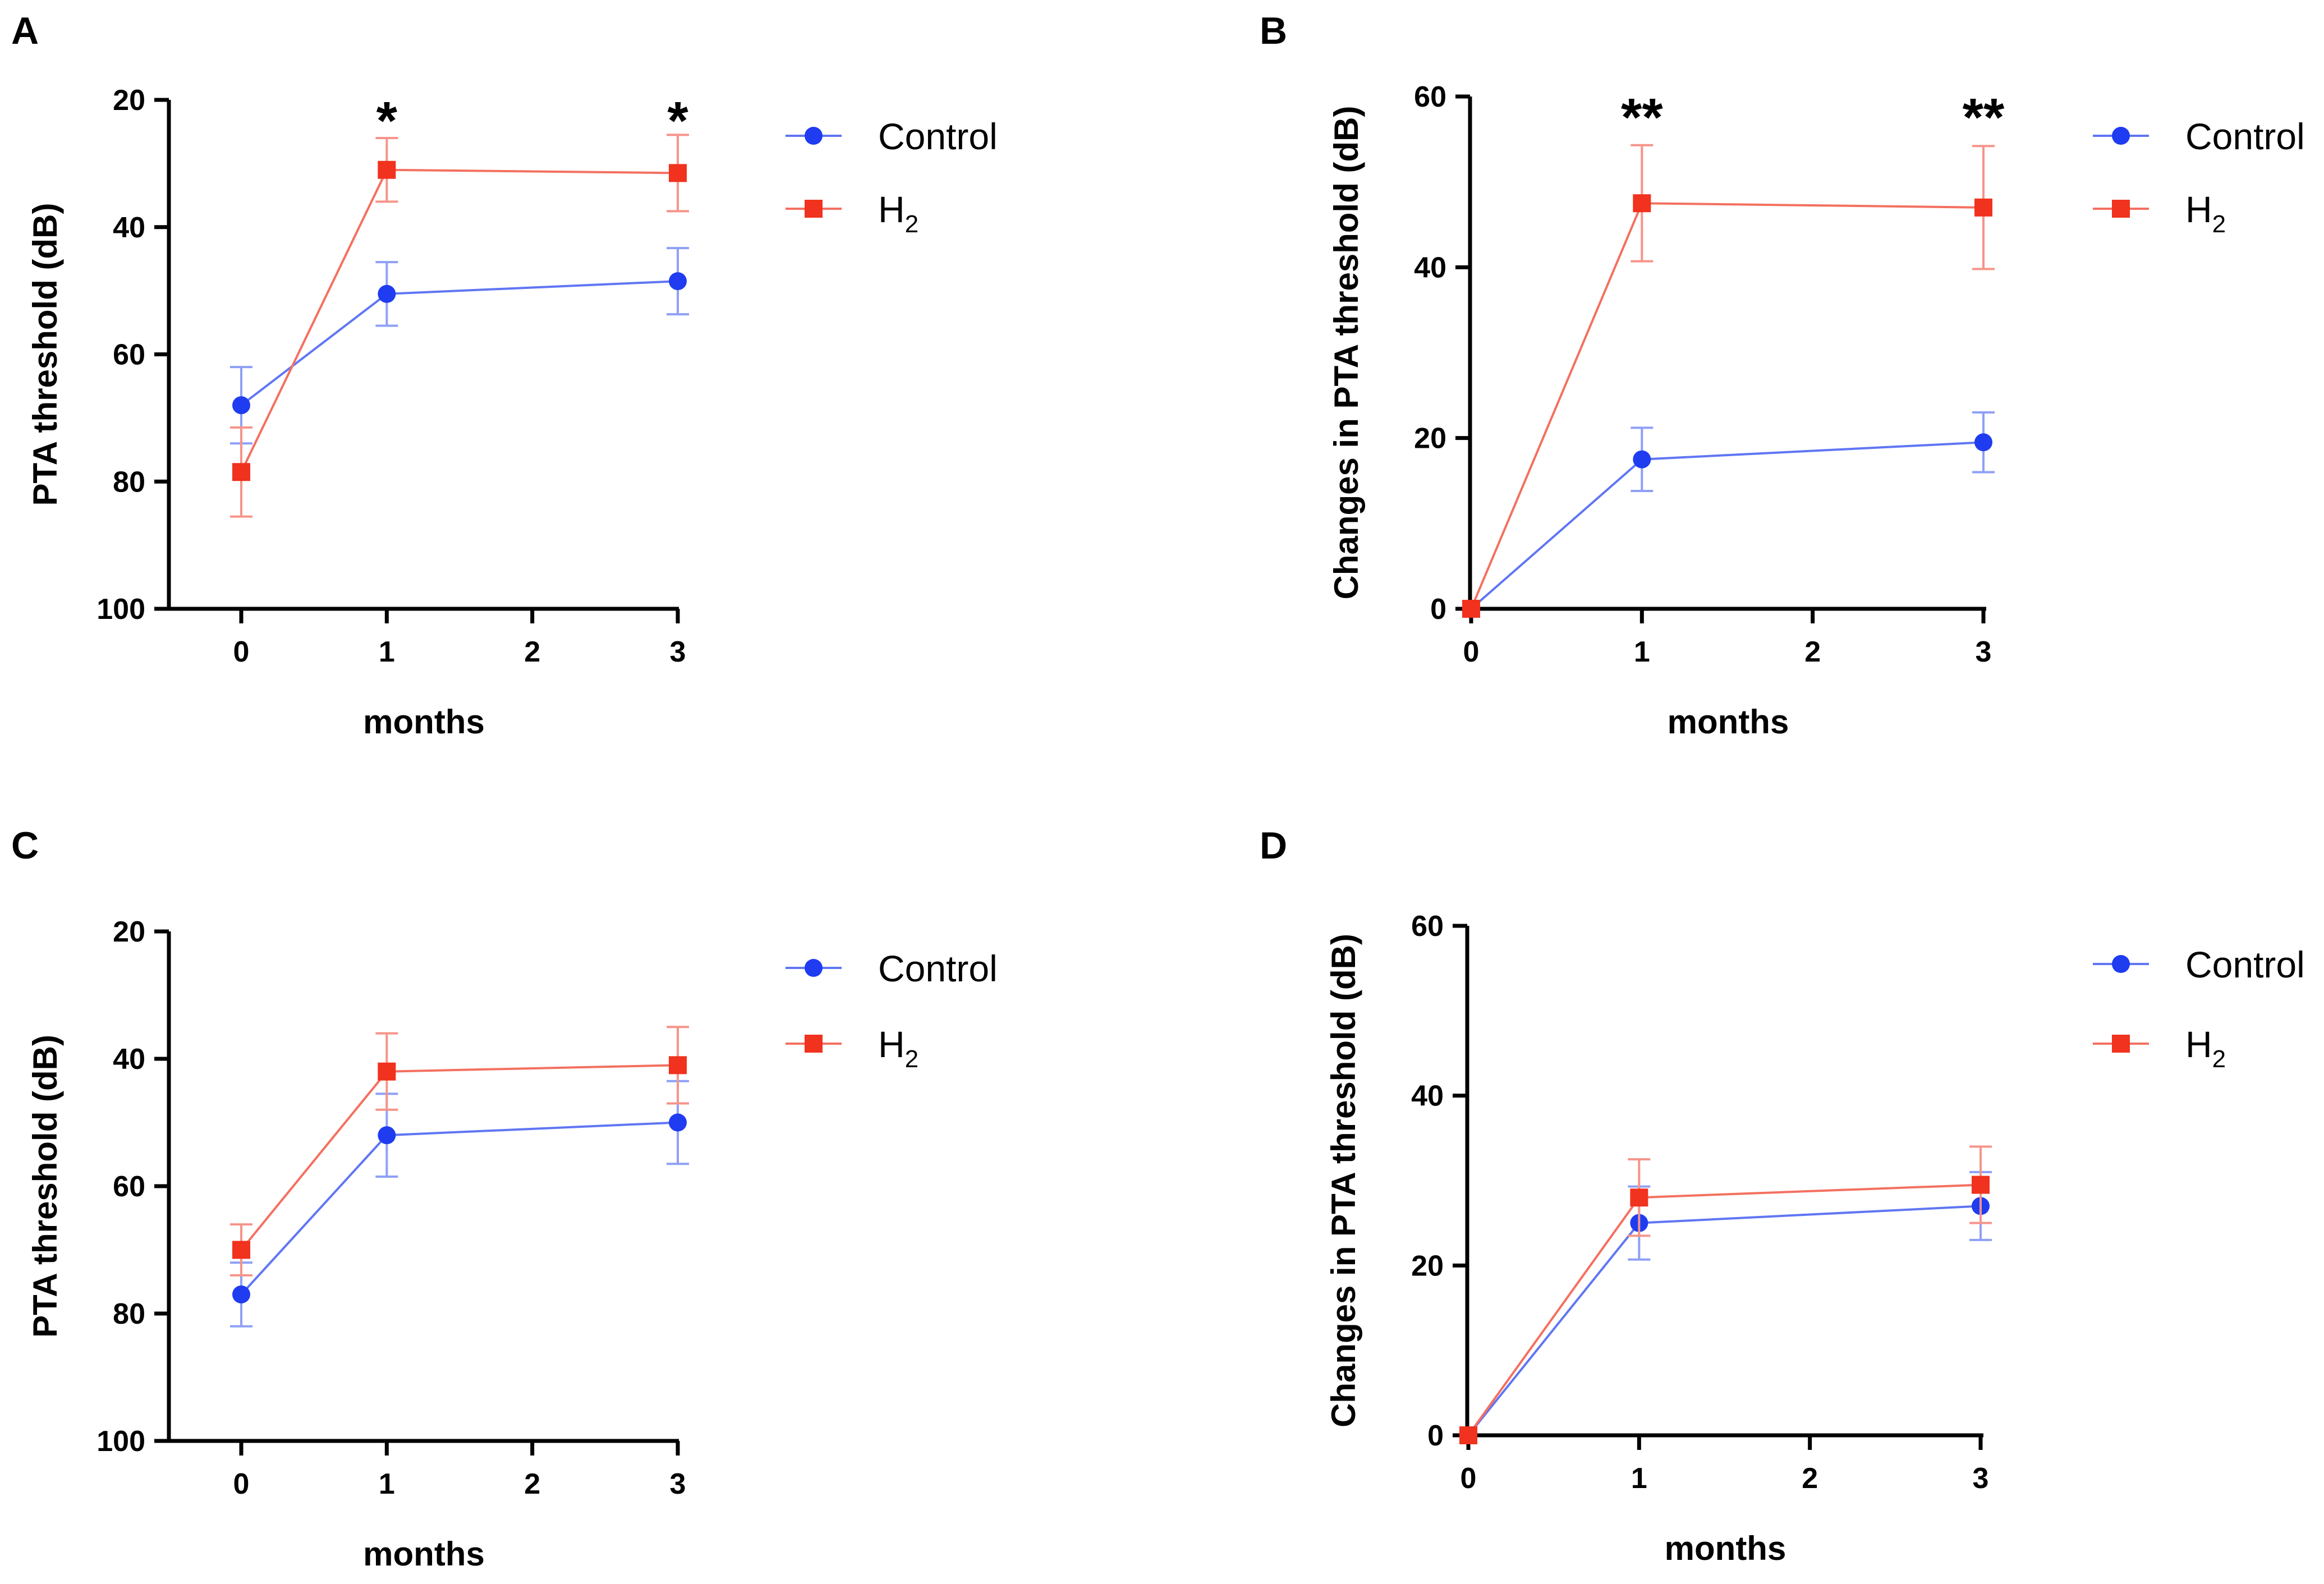 This screenshot has width=2324, height=1584. What do you see at coordinates (121, 609) in the screenshot?
I see `y-tick-label: 100` at bounding box center [121, 609].